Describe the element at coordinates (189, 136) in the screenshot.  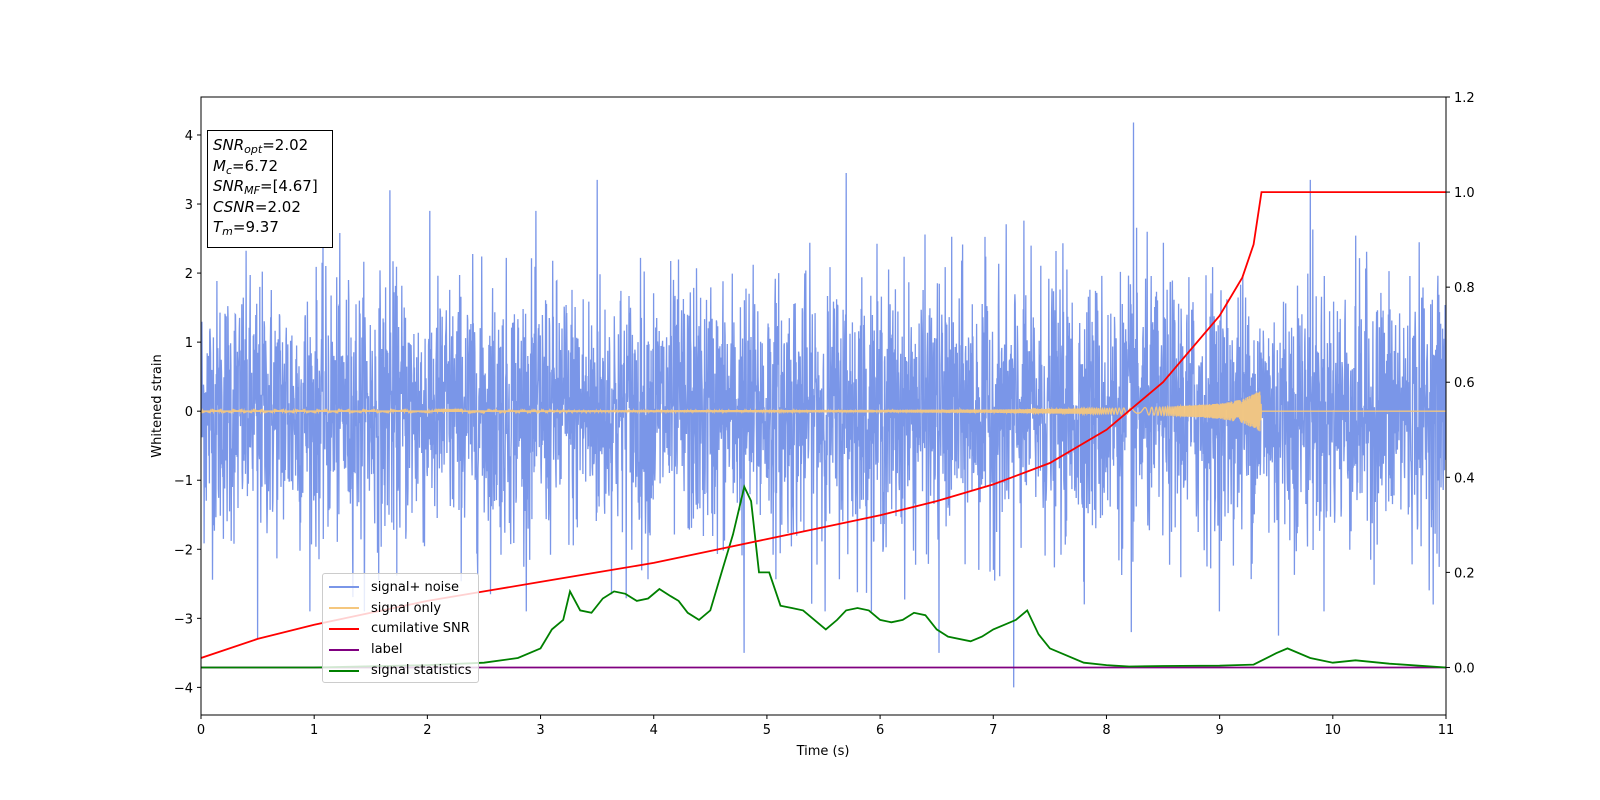
I see `y-tick-label: 4` at that location.